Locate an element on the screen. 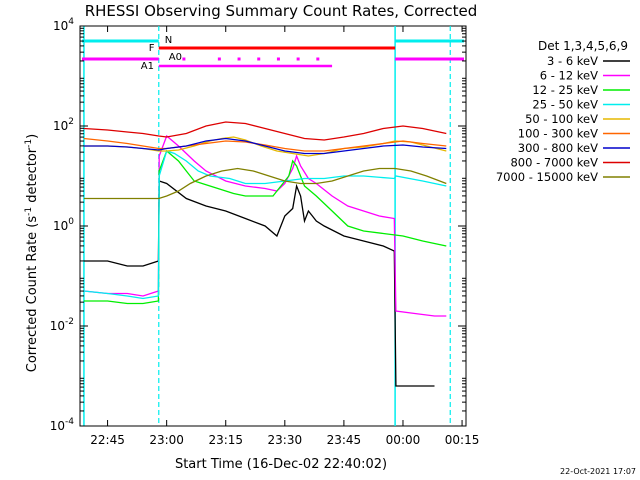 This screenshot has width=640, height=480. legend-label: 300 - 800 keV is located at coordinates (558, 148).